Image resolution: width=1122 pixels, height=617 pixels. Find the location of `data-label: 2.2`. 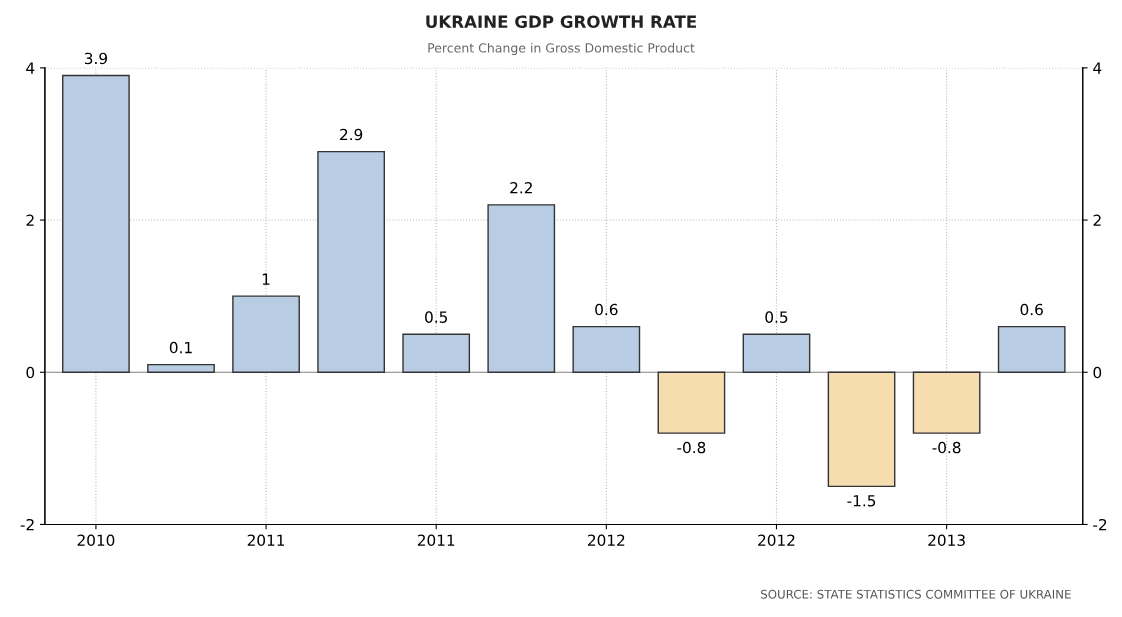

data-label: 2.2 is located at coordinates (521, 187).